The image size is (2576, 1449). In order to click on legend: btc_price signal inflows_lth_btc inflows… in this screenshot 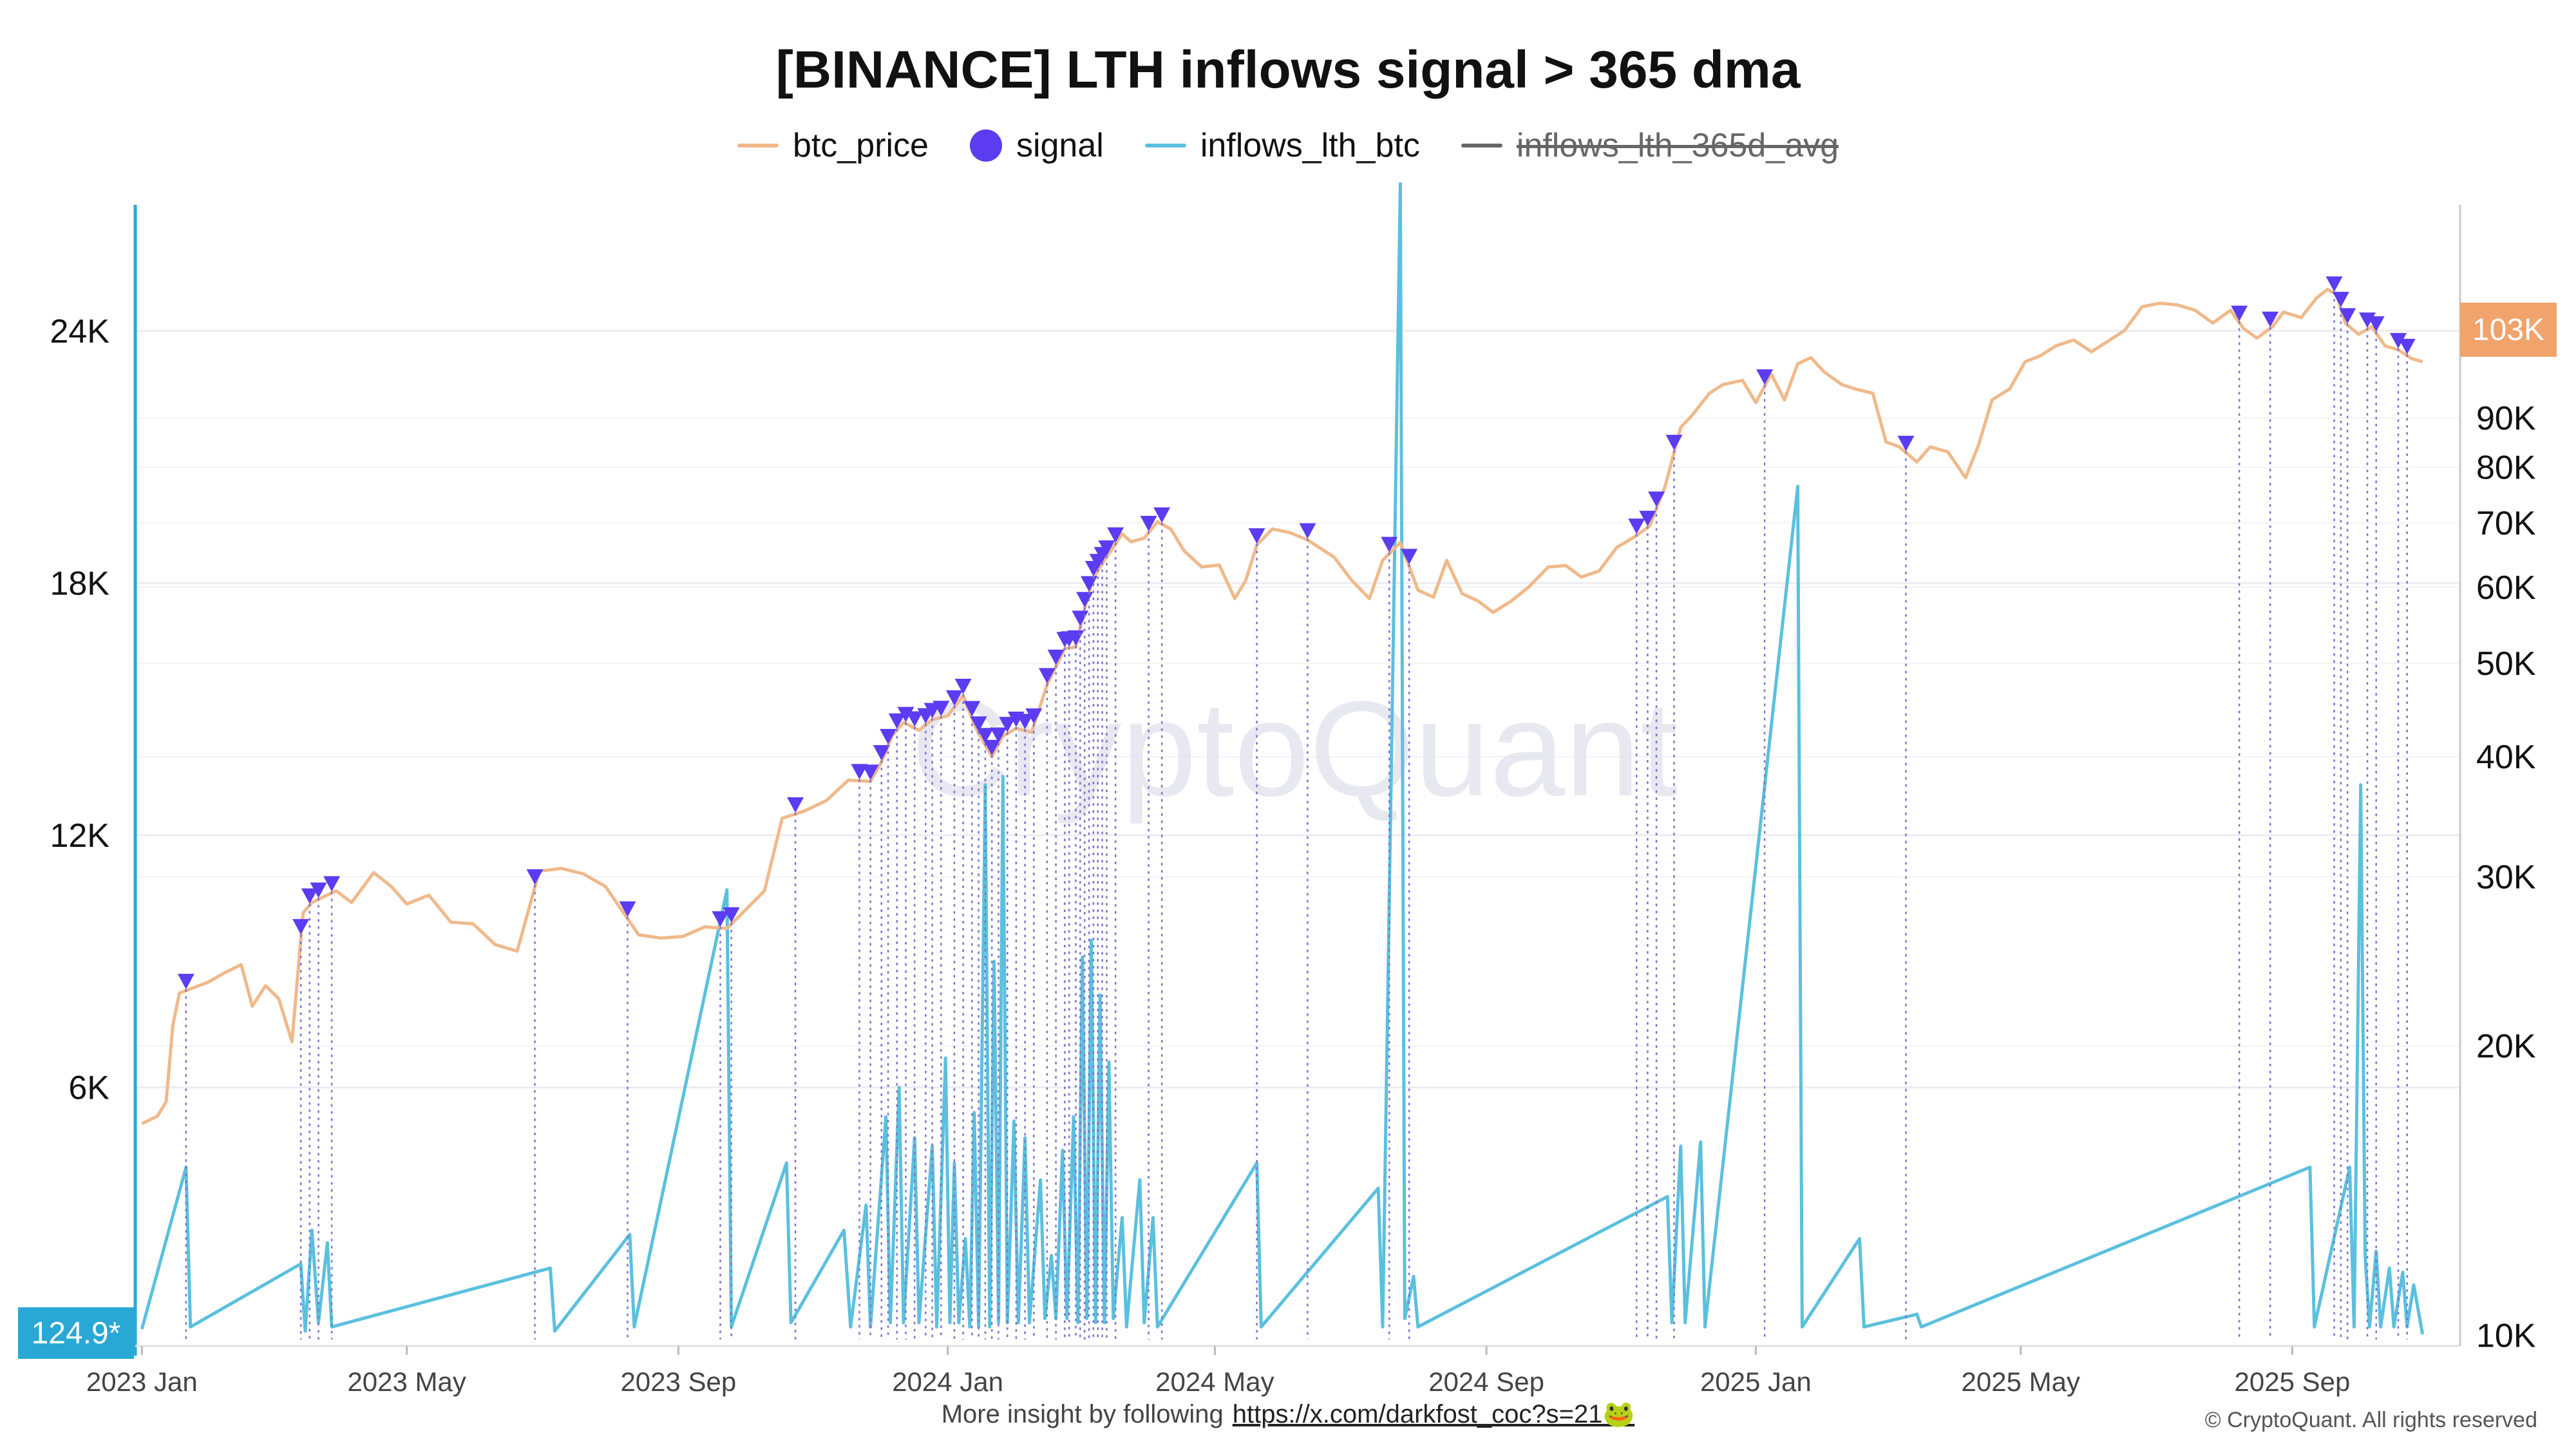, I will do `click(1288, 145)`.